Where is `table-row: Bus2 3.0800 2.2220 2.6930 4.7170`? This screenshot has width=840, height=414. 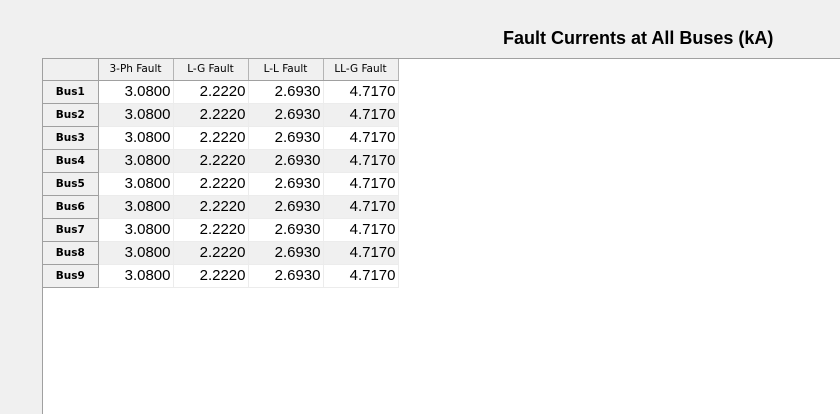 table-row: Bus2 3.0800 2.2220 2.6930 4.7170 is located at coordinates (221, 115).